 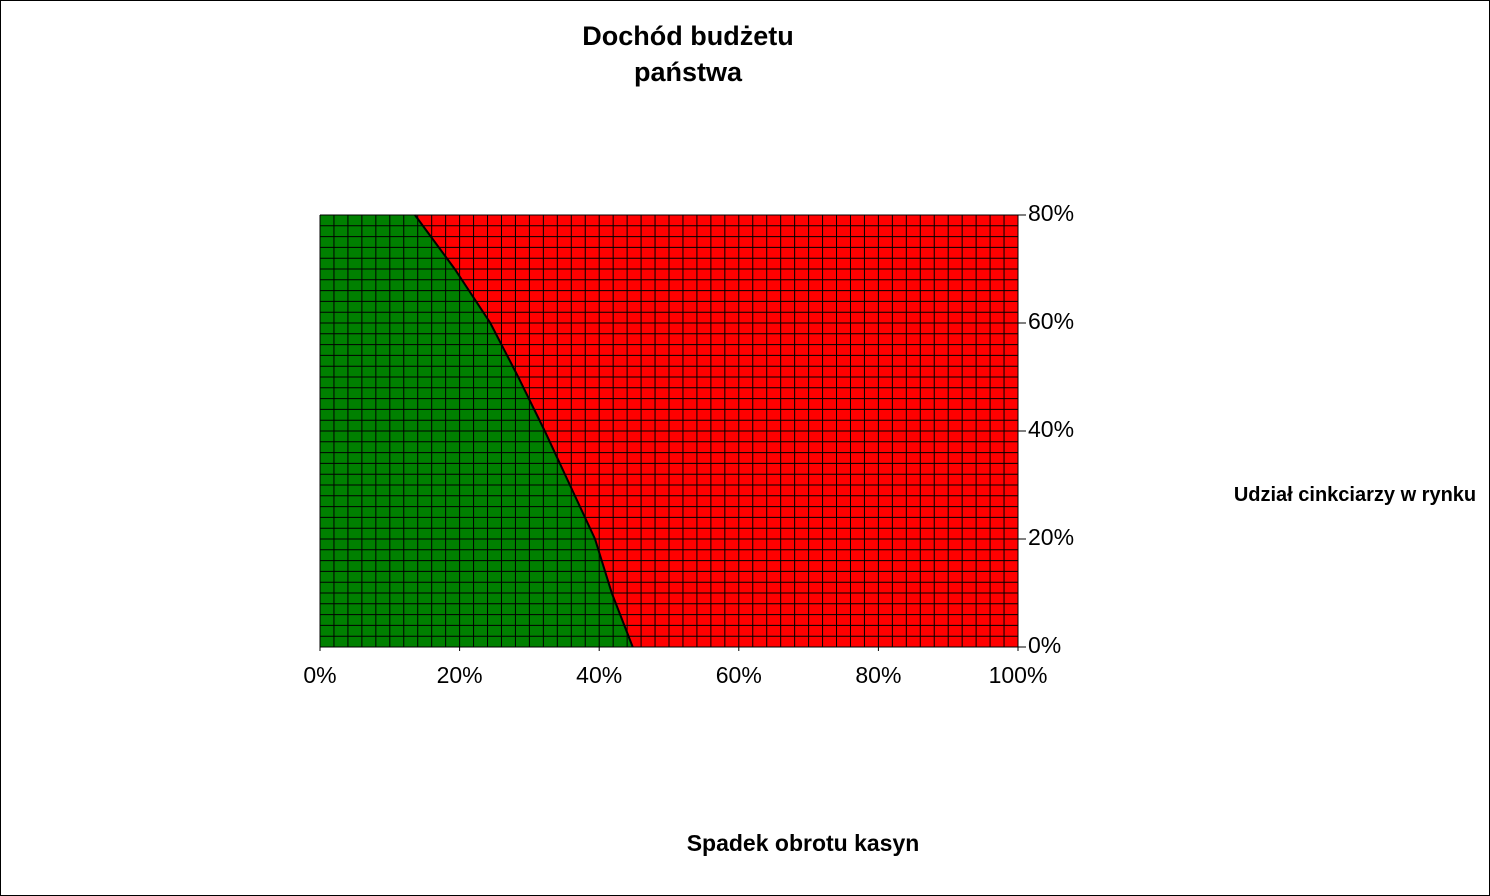 What do you see at coordinates (319, 675) in the screenshot?
I see `x-tick-label: 0%` at bounding box center [319, 675].